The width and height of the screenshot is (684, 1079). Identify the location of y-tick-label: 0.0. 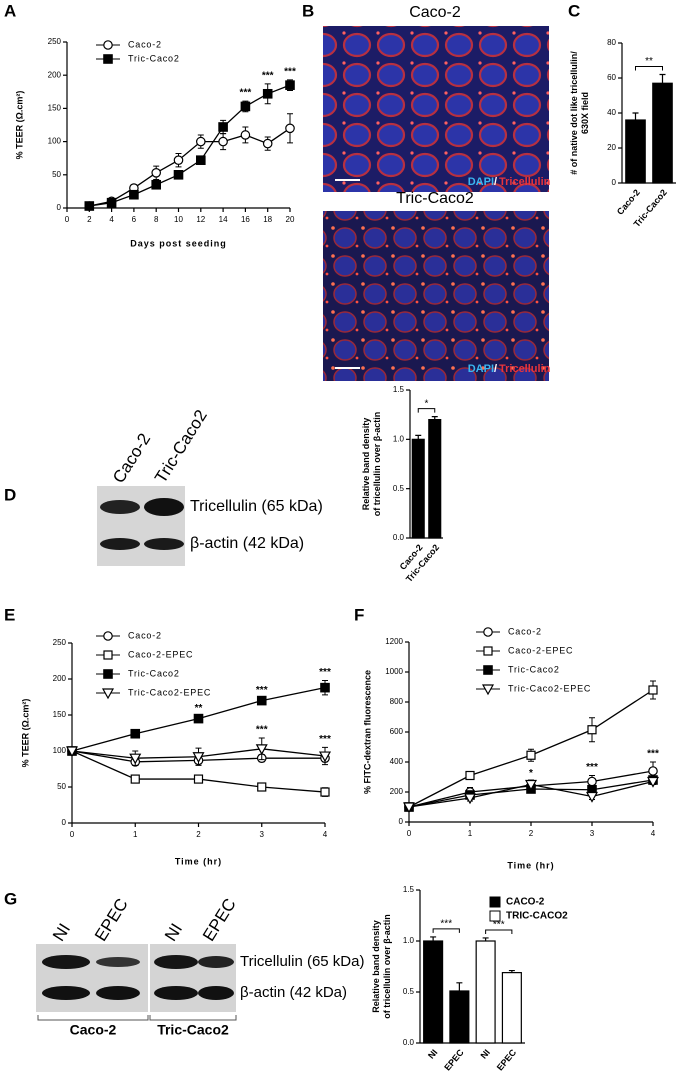
(409, 1042).